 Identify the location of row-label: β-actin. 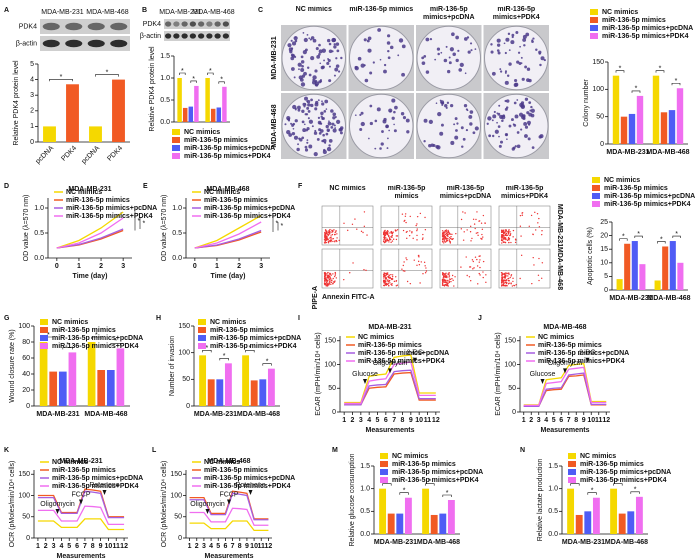
(26, 43).